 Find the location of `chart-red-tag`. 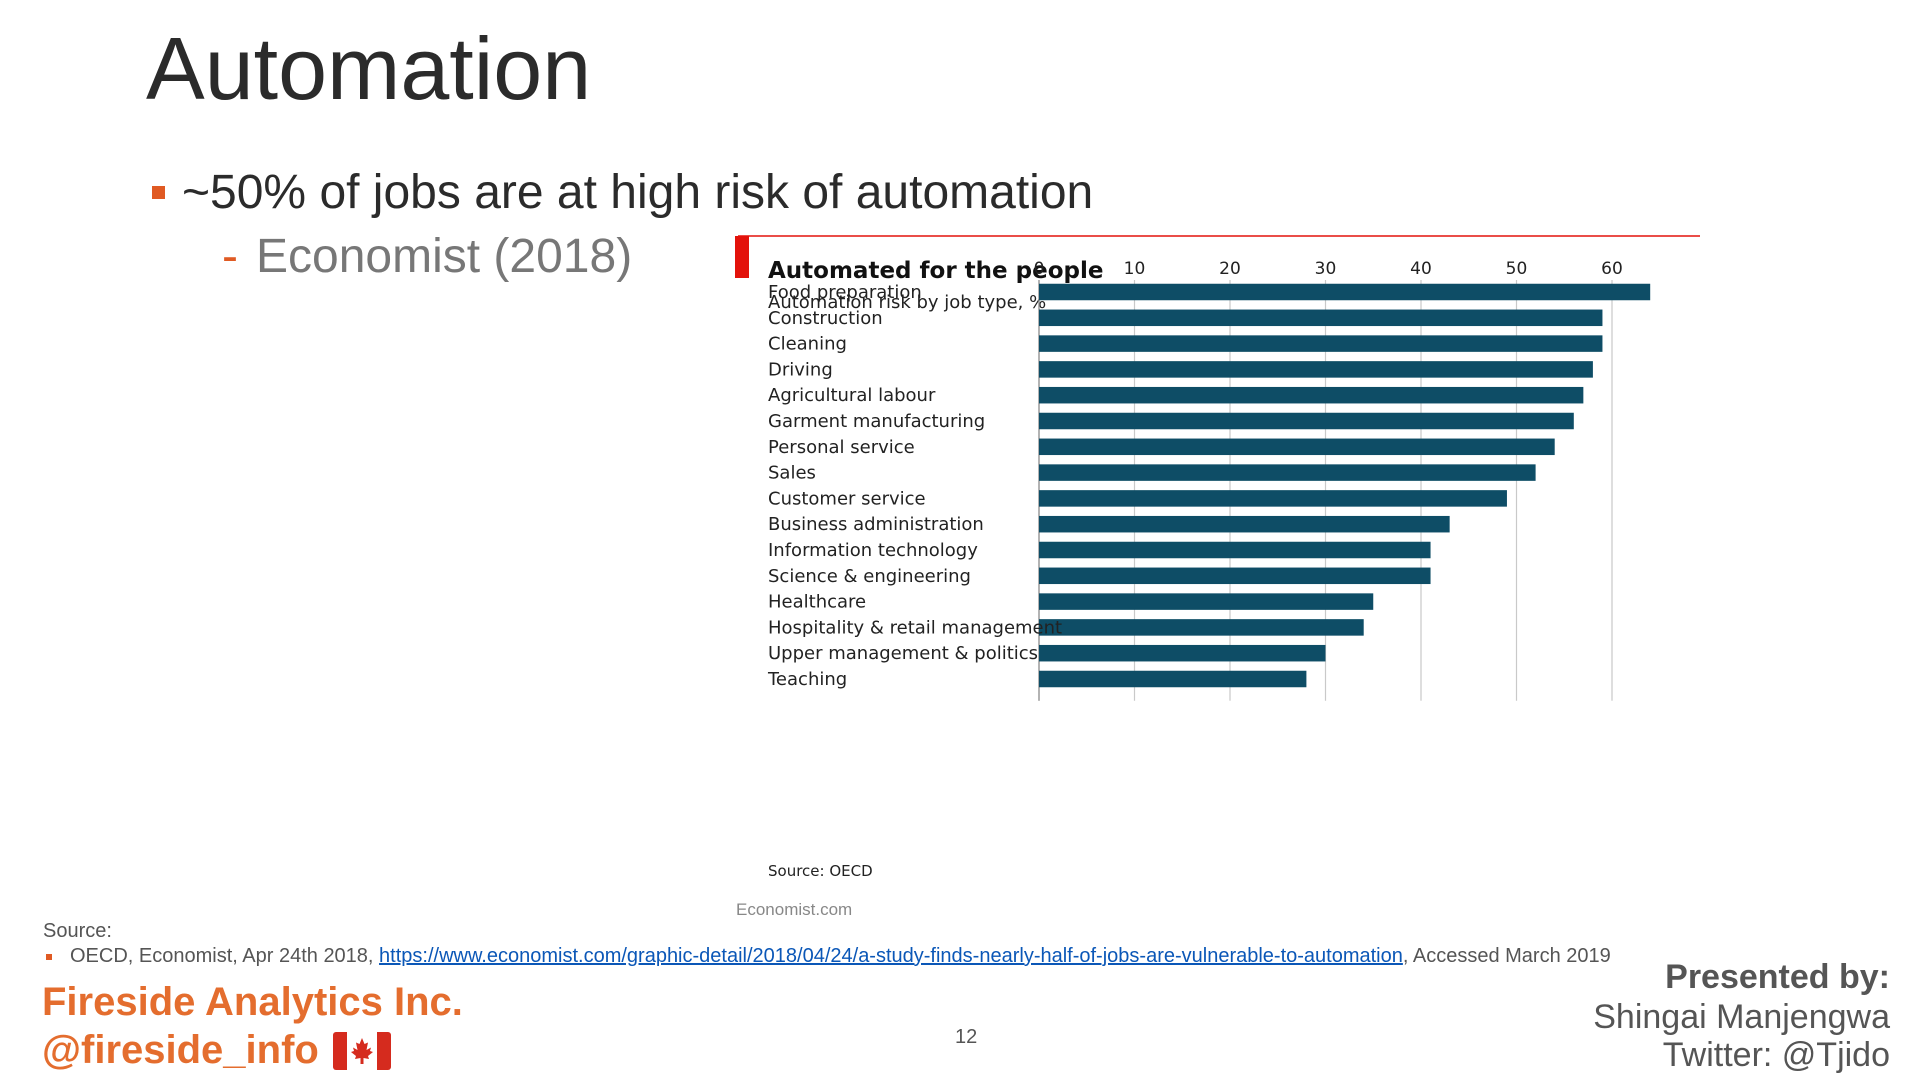

chart-red-tag is located at coordinates (742, 257).